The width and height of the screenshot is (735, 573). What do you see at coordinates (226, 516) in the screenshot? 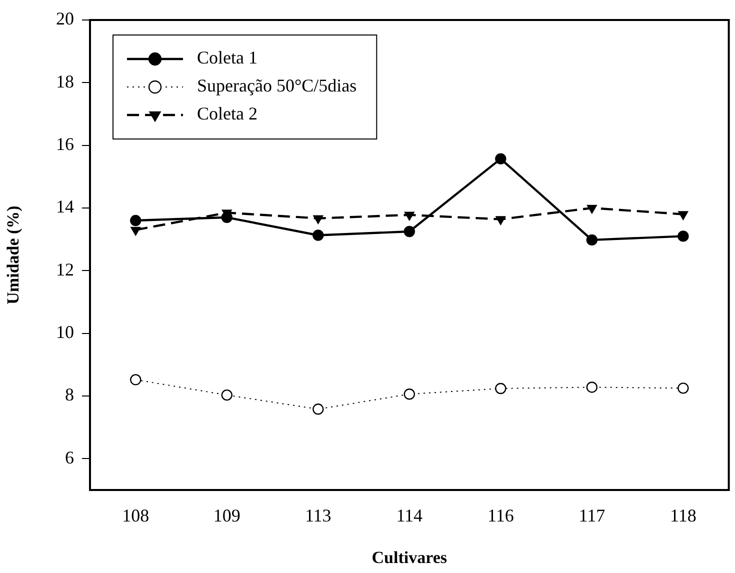
I see `x-tick-label: 109` at bounding box center [226, 516].